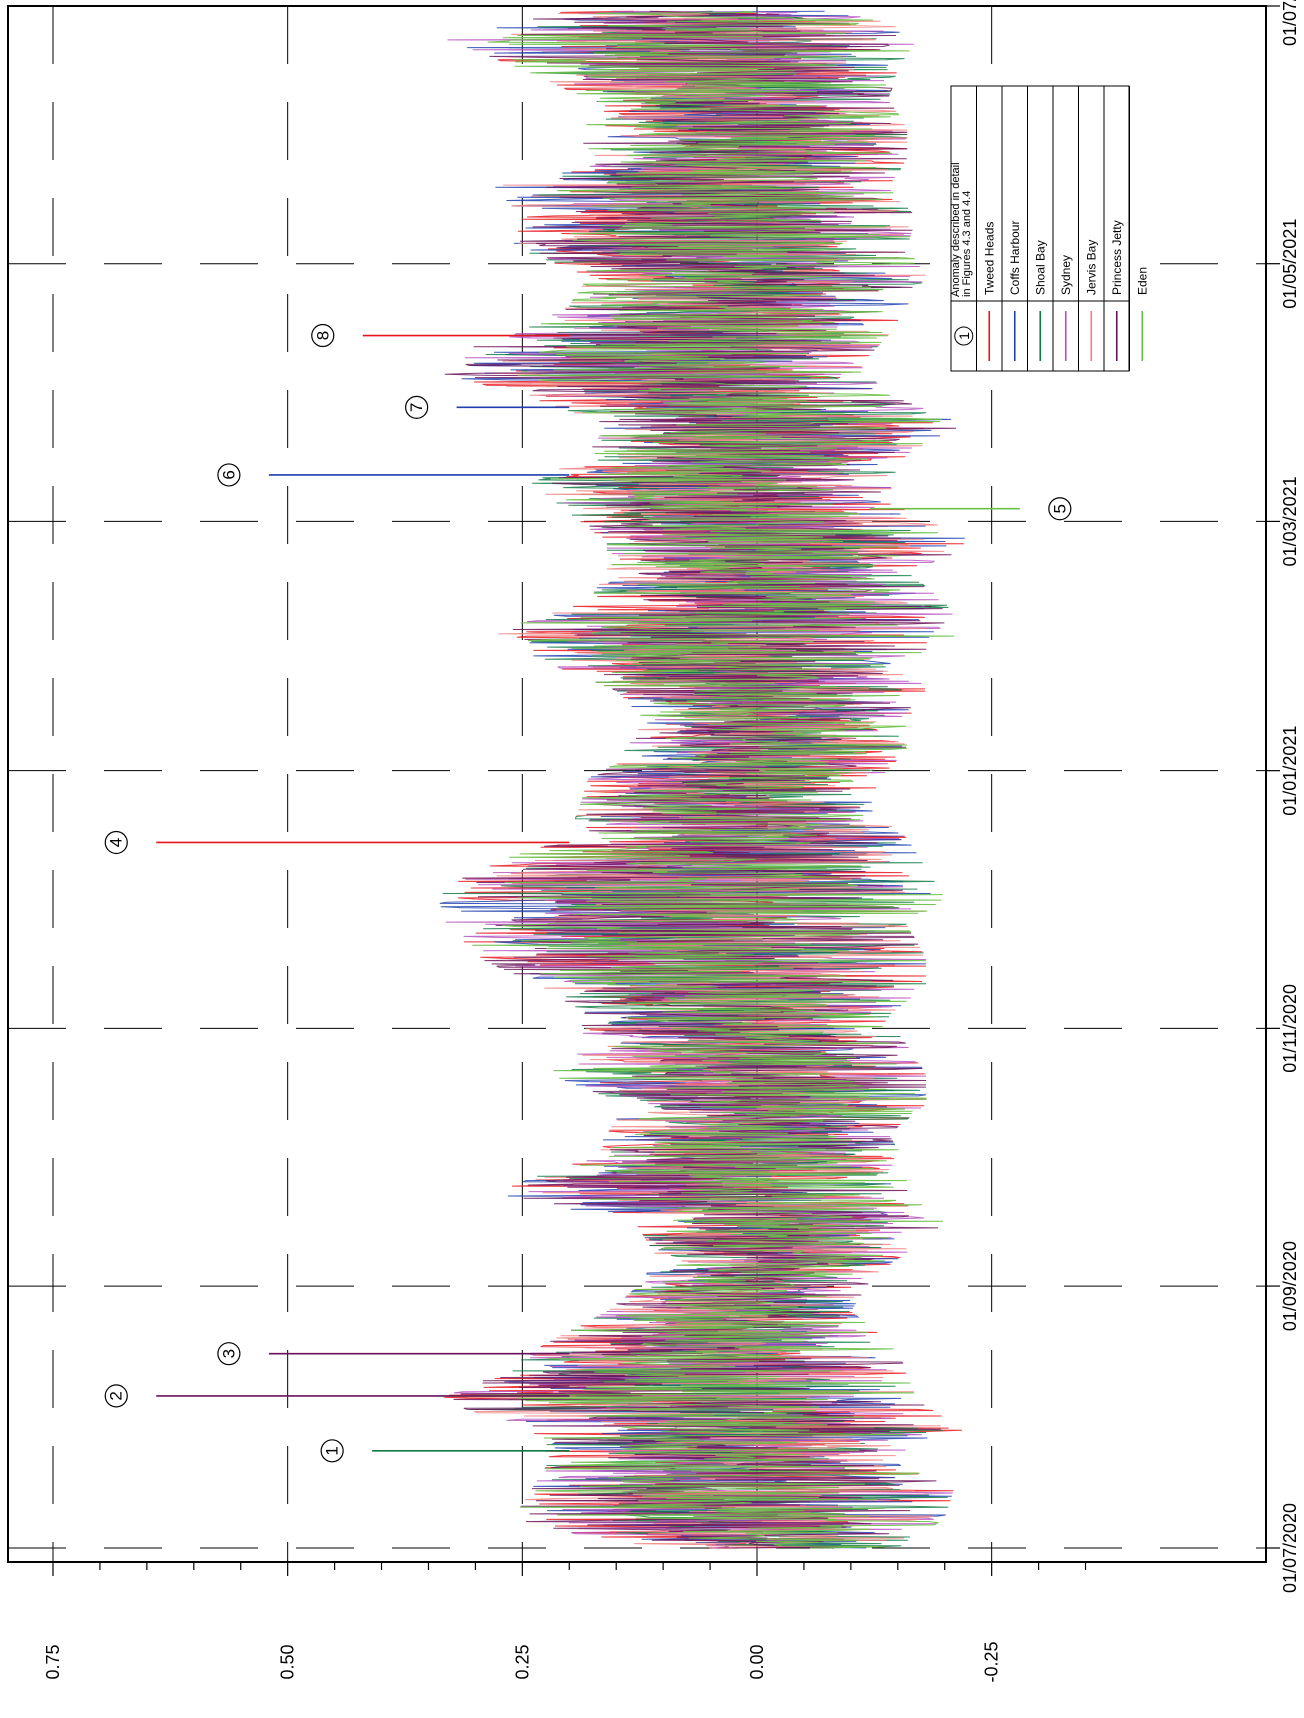 The image size is (1304, 1718). I want to click on legend-label: Sydney, so click(1066, 275).